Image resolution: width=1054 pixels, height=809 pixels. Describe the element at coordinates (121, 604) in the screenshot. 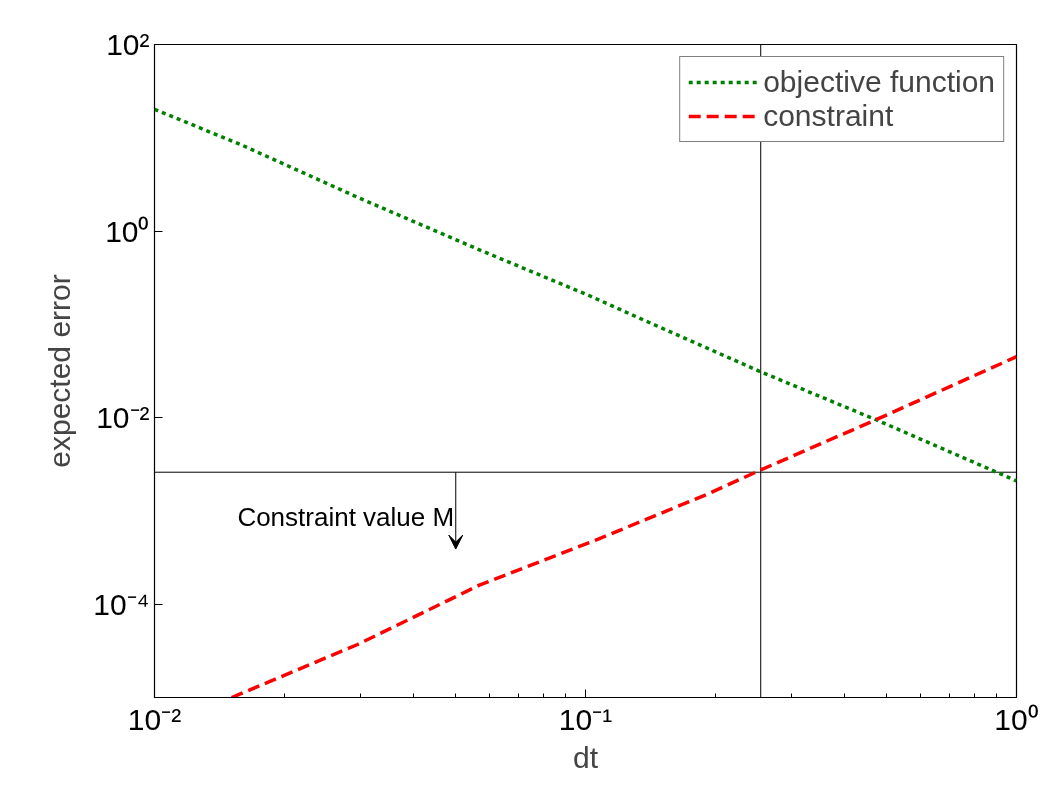

I see `y-tick-label: 10⁻⁴` at that location.